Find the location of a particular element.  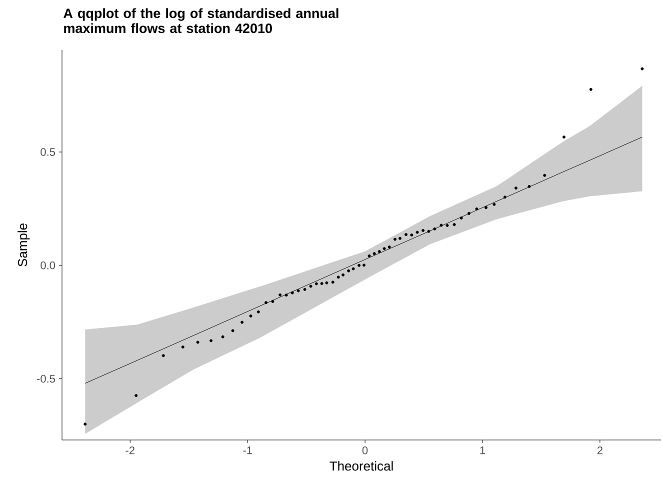

y-tick-label: 0.0 is located at coordinates (48, 265).